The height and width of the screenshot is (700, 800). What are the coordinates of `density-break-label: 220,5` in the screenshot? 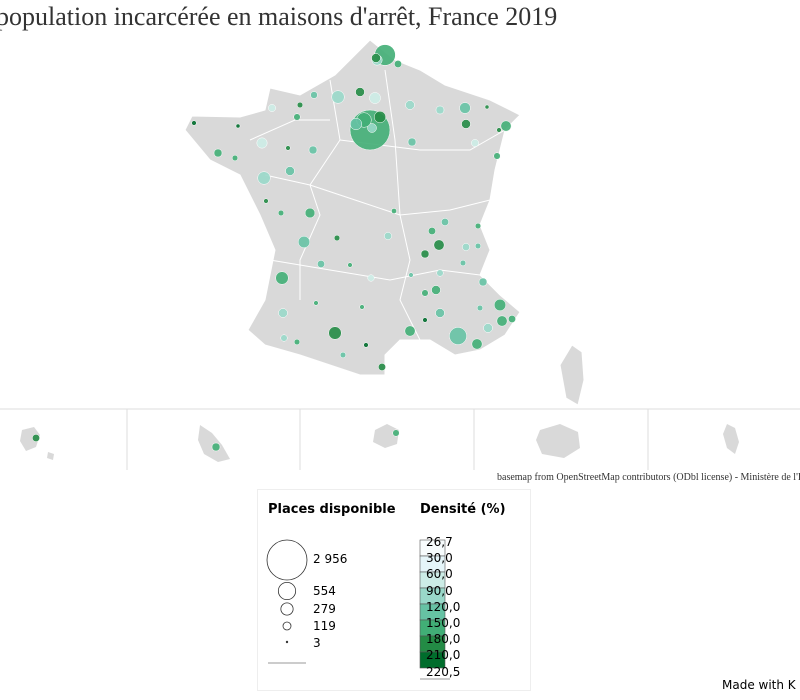 It's located at (443, 671).